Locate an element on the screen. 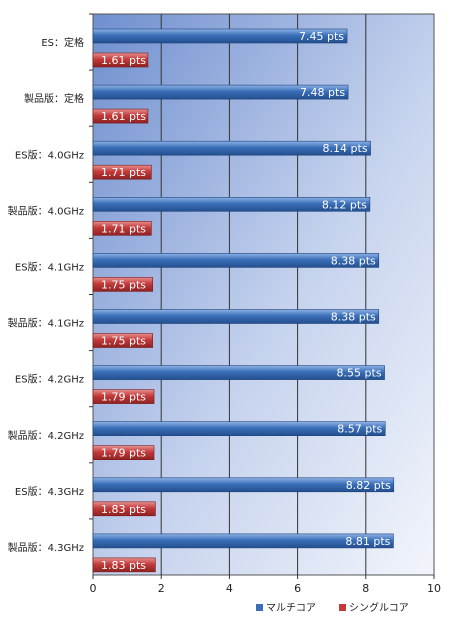  x-tick-label: 10 is located at coordinates (434, 588).